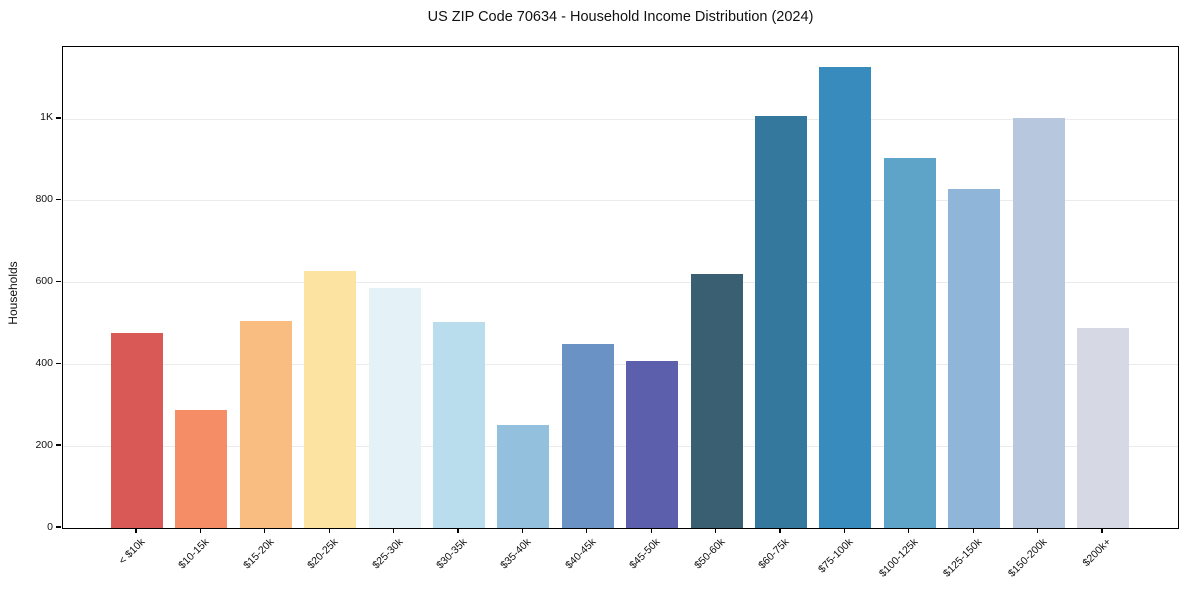 This screenshot has width=1189, height=590. I want to click on x-tick-label-10k: < $10k, so click(132, 551).